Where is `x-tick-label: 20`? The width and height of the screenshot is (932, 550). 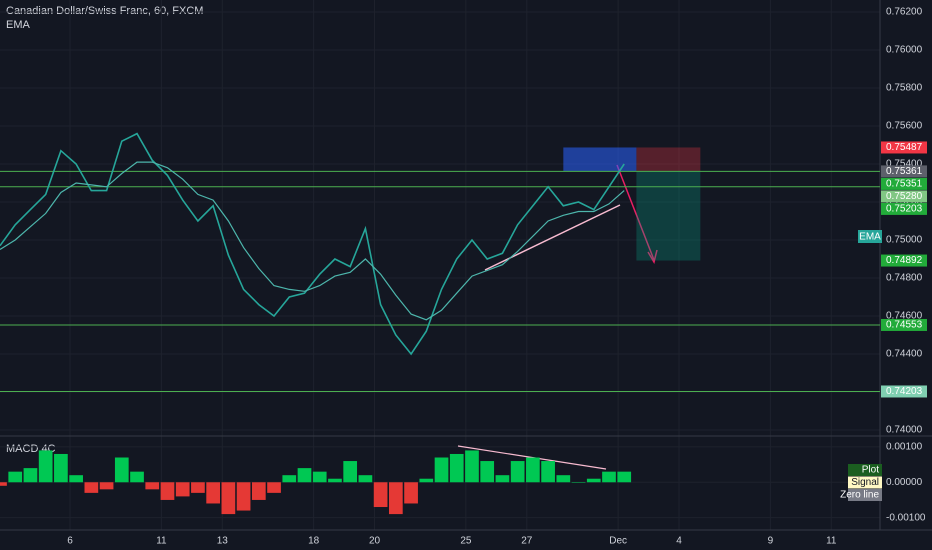 x-tick-label: 20 is located at coordinates (375, 541).